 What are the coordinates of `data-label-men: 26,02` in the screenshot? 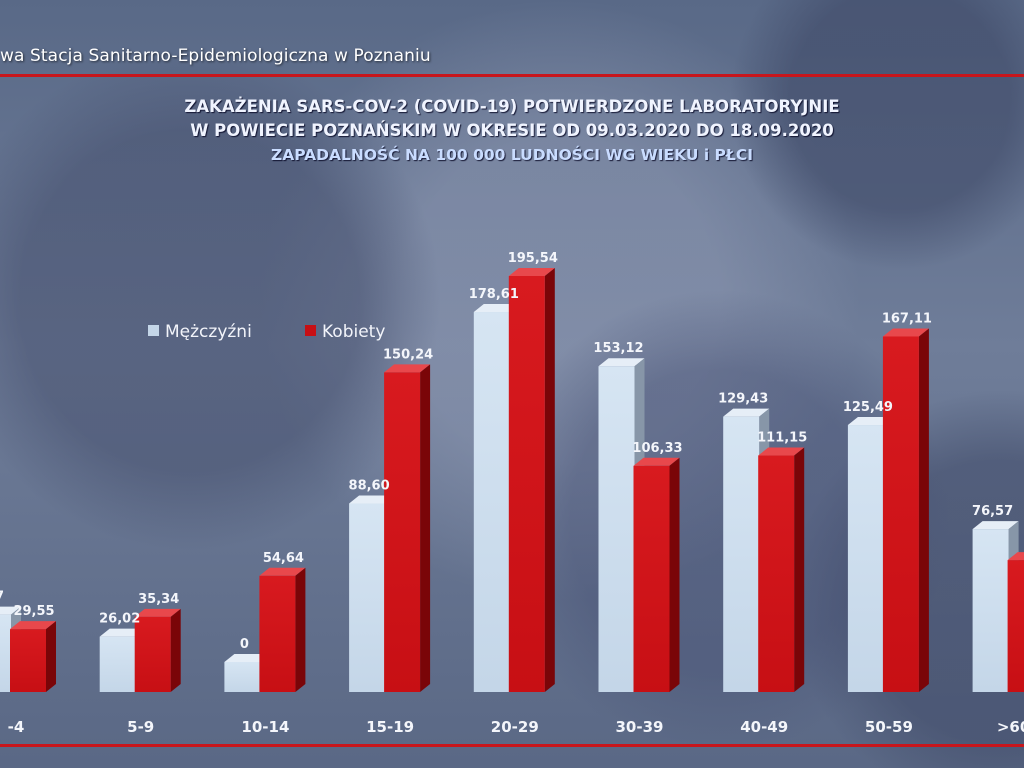 It's located at (119, 619).